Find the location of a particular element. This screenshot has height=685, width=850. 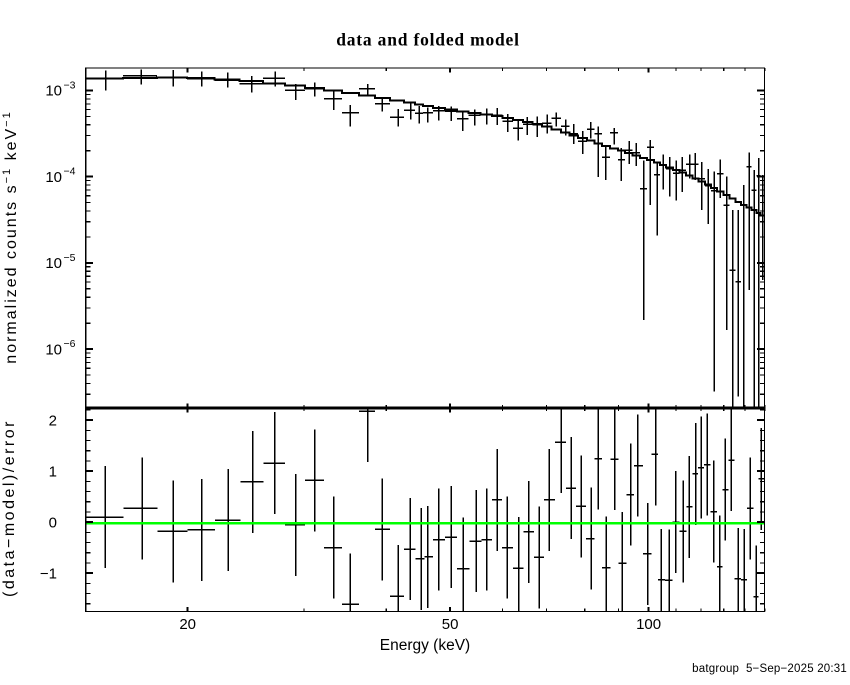

svg-text: 0 is located at coordinates (53, 522).